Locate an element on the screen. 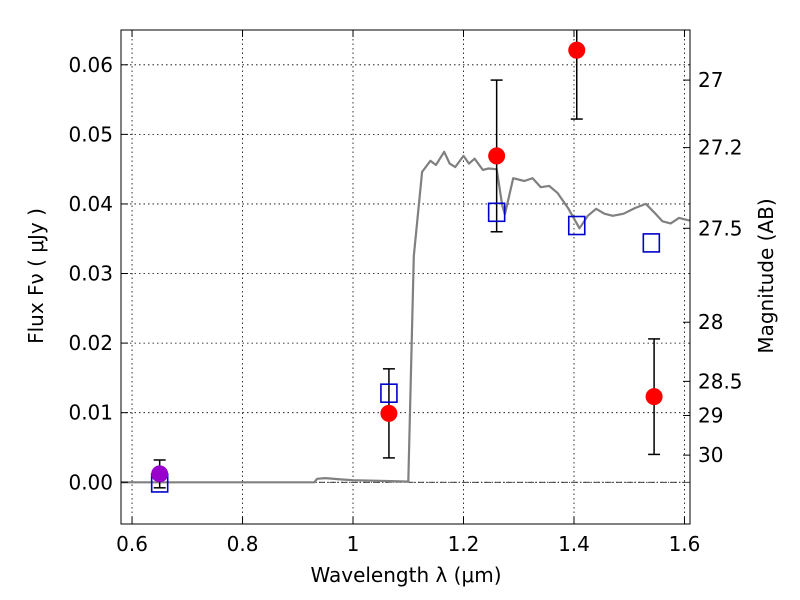 Image resolution: width=800 pixels, height=600 pixels. y-tick-label: 0.05 is located at coordinates (90, 134).